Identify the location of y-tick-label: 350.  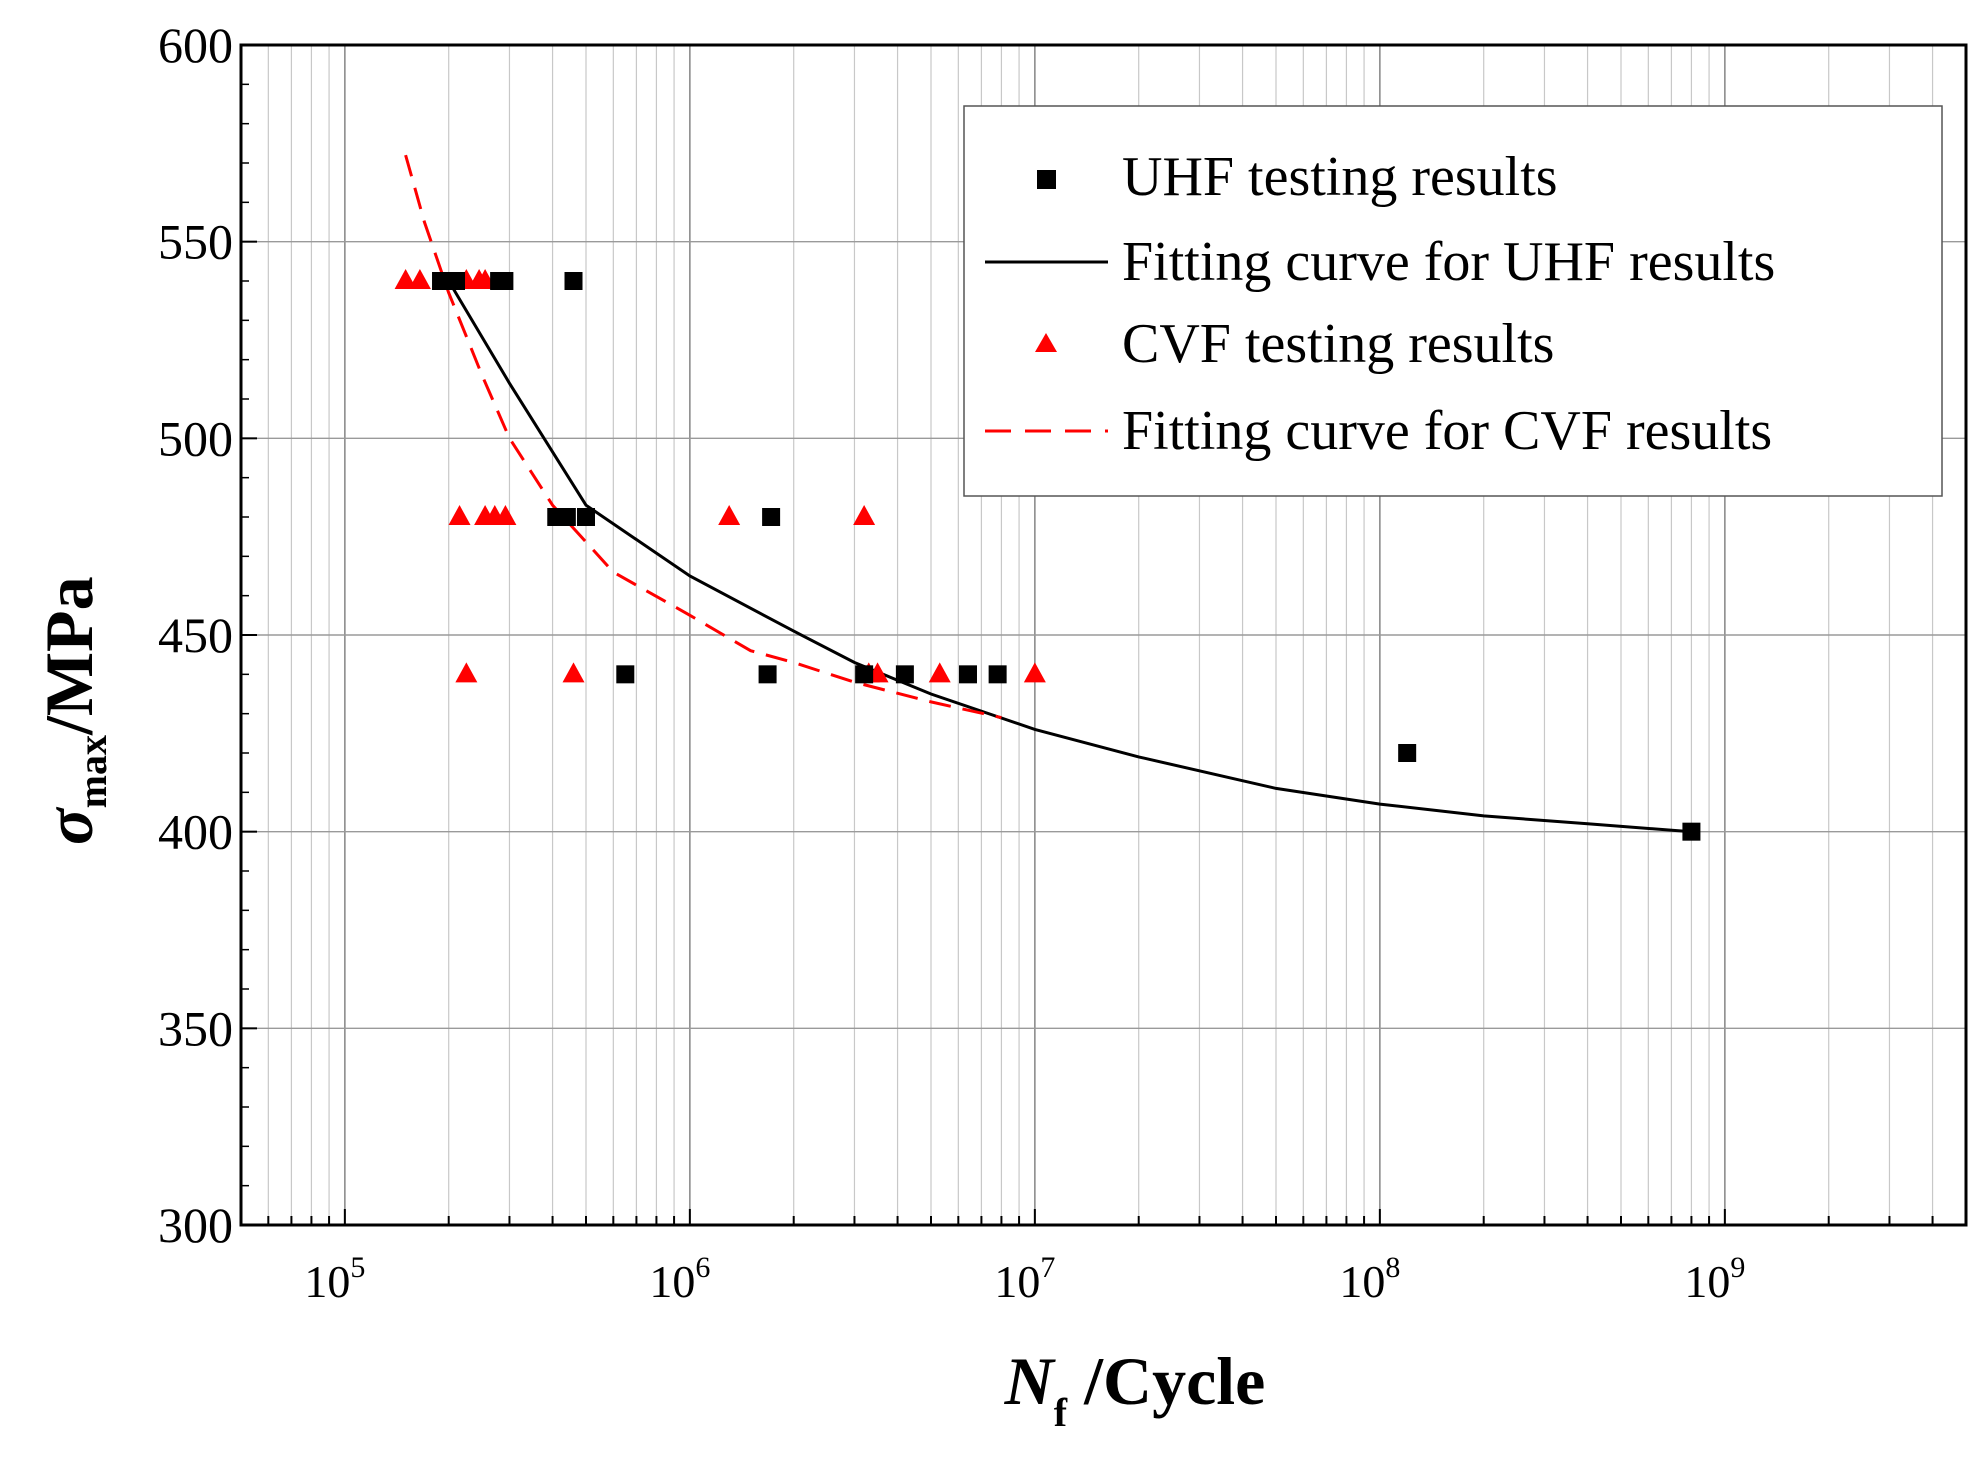
(195, 1028).